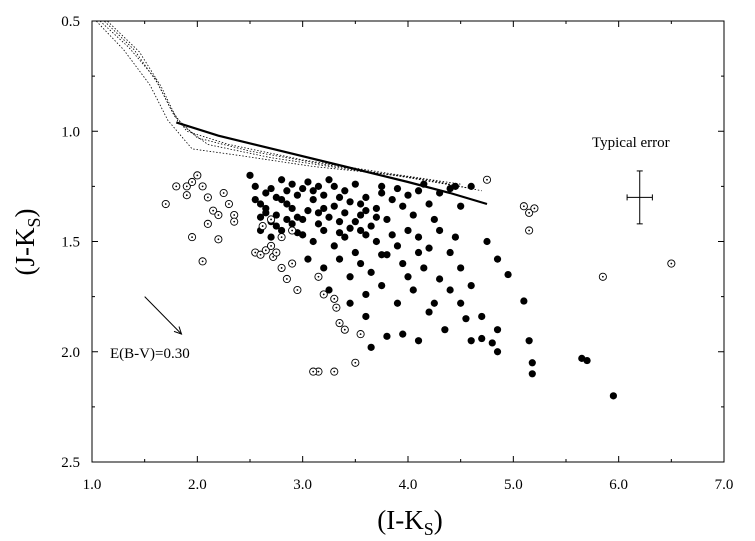  I want to click on x-tick-label: 6.0, so click(618, 485).